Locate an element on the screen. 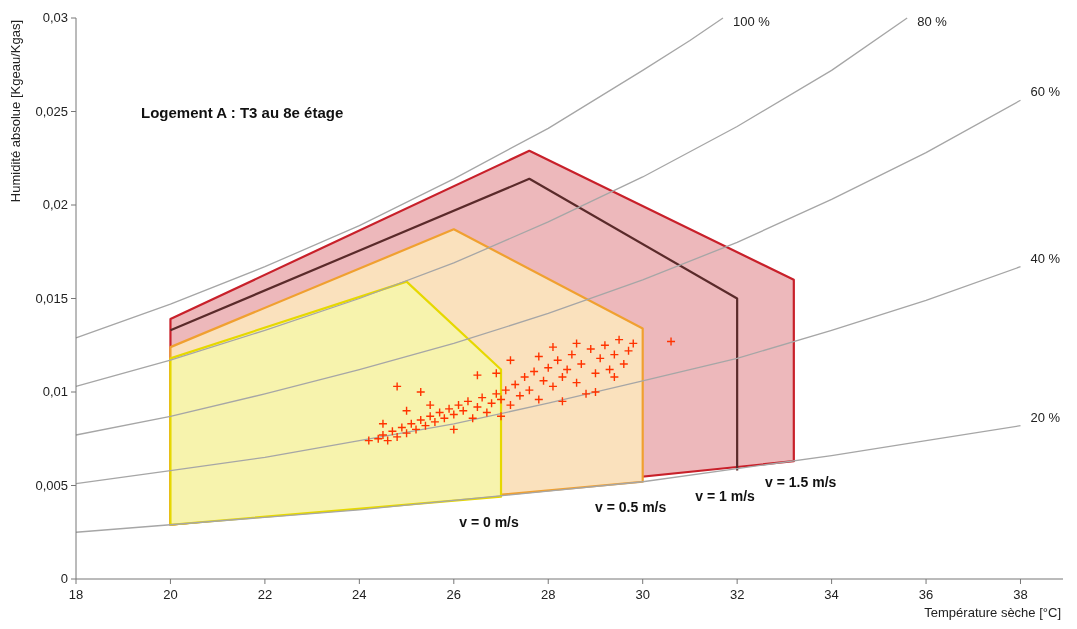 The image size is (1077, 629). y-tick-label: 0,005 is located at coordinates (51, 485).